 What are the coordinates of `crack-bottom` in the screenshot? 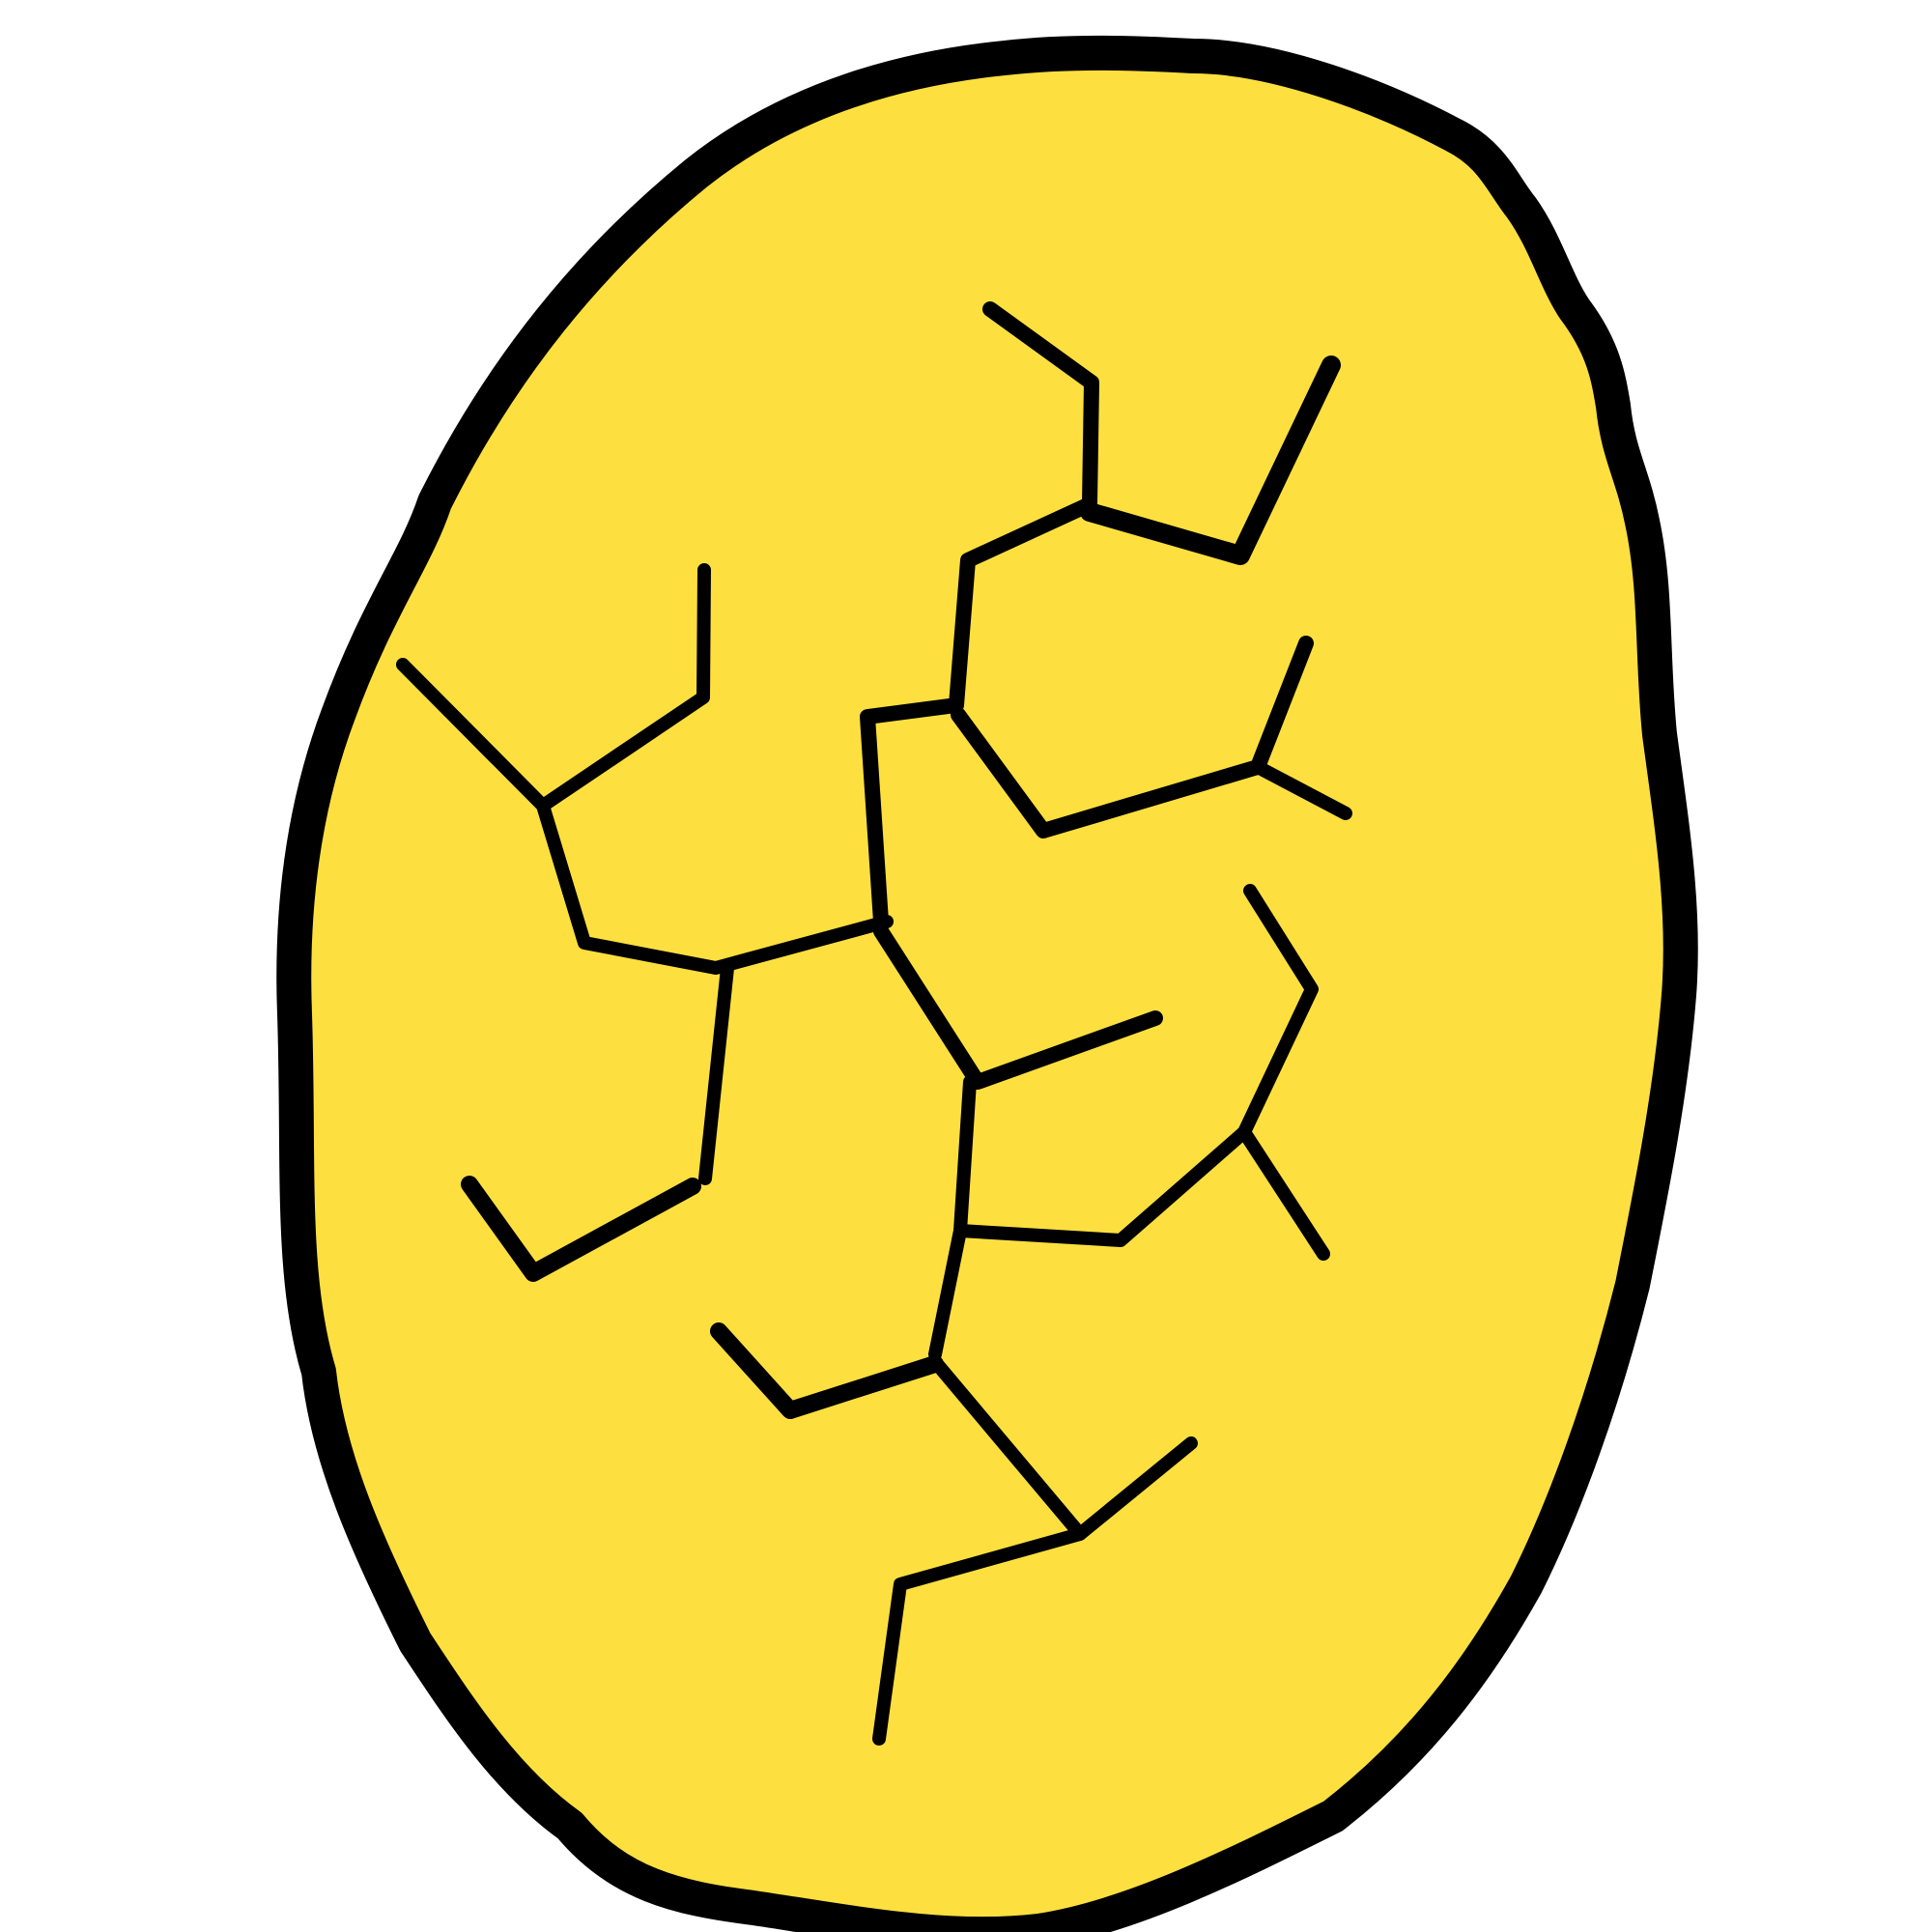 It's located at (979, 1636).